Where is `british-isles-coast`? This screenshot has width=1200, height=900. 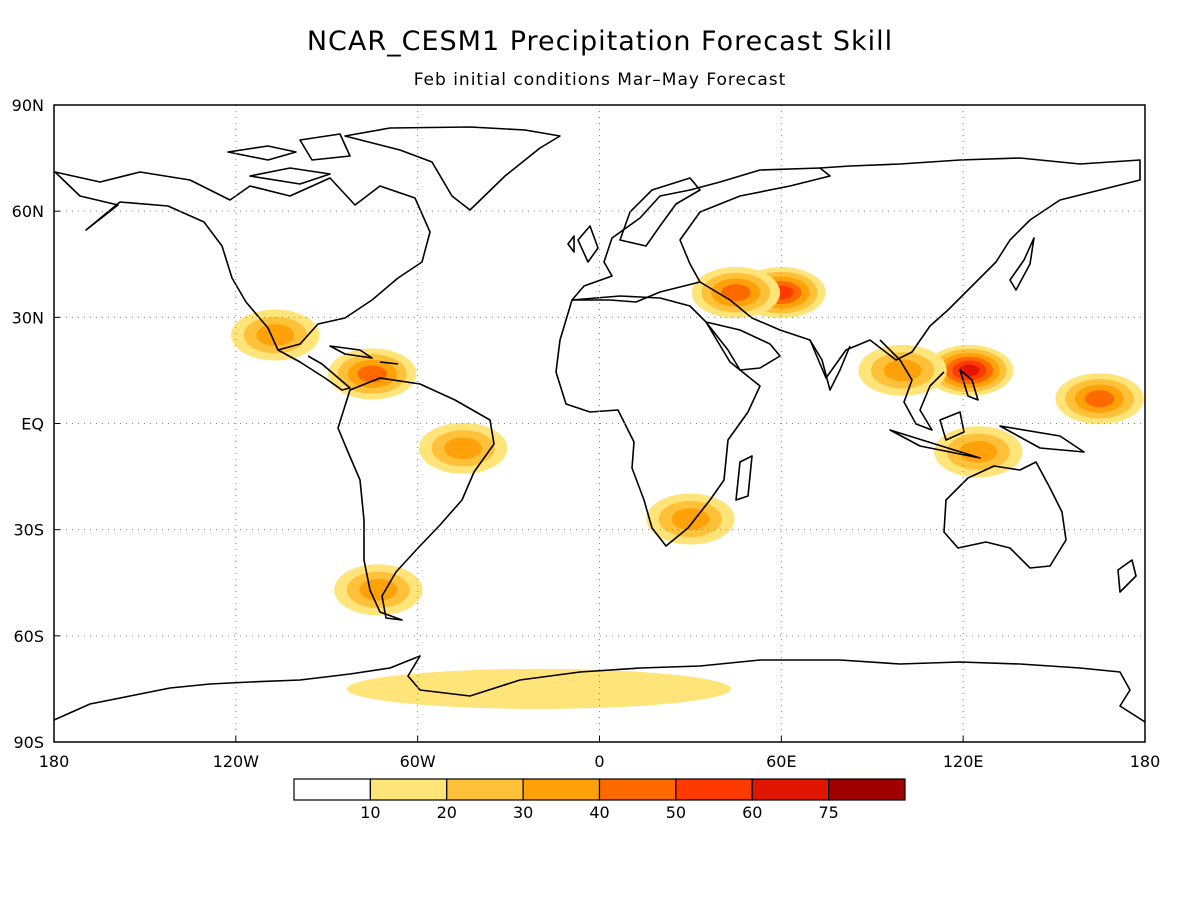
british-isles-coast is located at coordinates (583, 244).